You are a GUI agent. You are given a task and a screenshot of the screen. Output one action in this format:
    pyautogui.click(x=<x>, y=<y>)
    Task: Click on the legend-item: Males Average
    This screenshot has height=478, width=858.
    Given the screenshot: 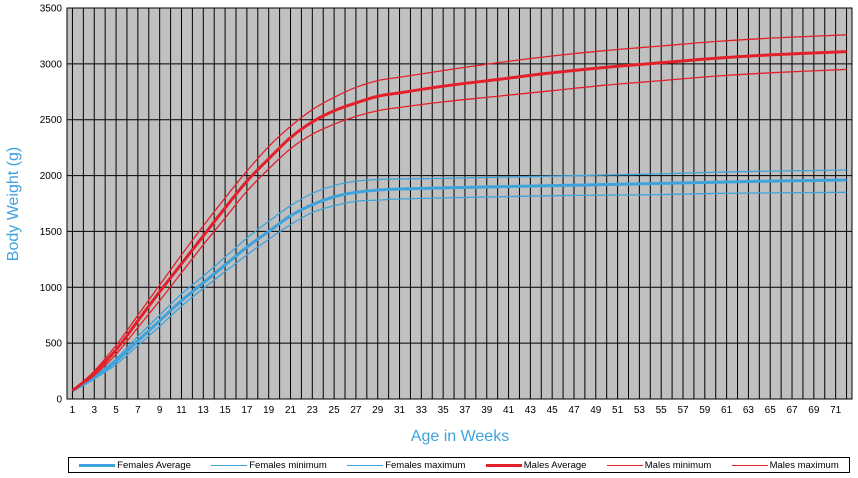 What is the action you would take?
    pyautogui.click(x=536, y=465)
    